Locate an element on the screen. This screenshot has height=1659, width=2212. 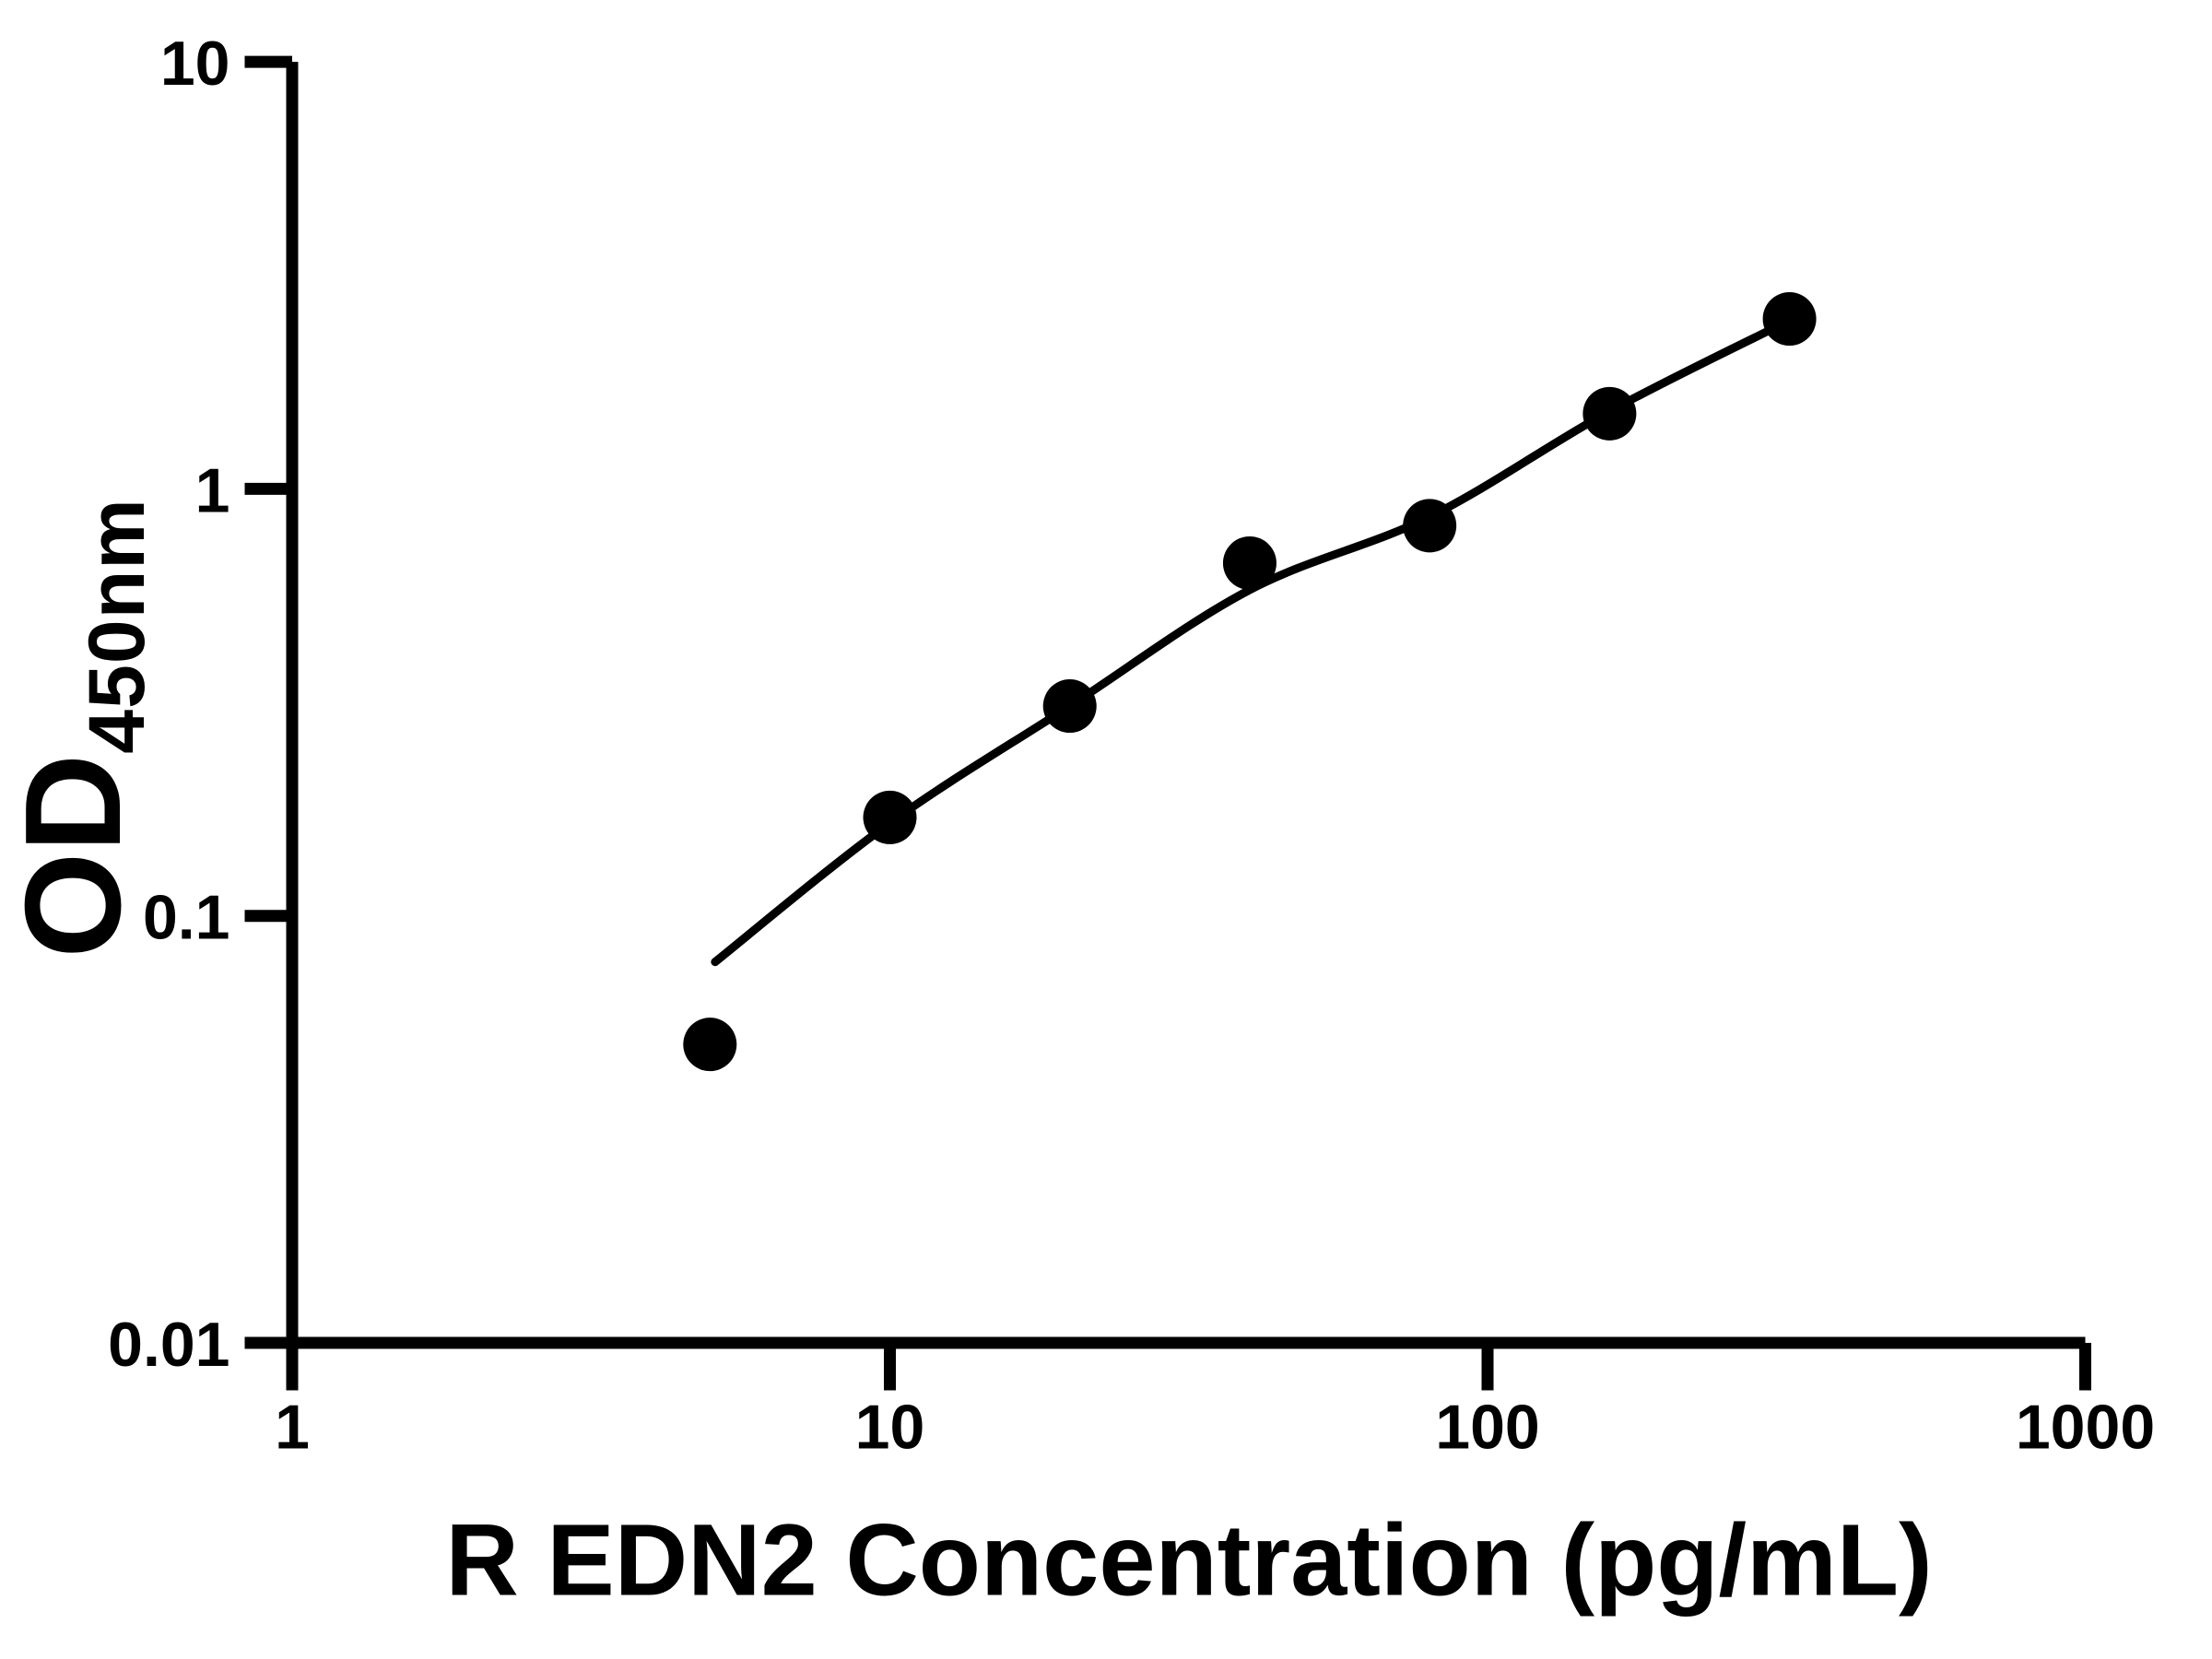
y-tick-label: 1 is located at coordinates (212, 490).